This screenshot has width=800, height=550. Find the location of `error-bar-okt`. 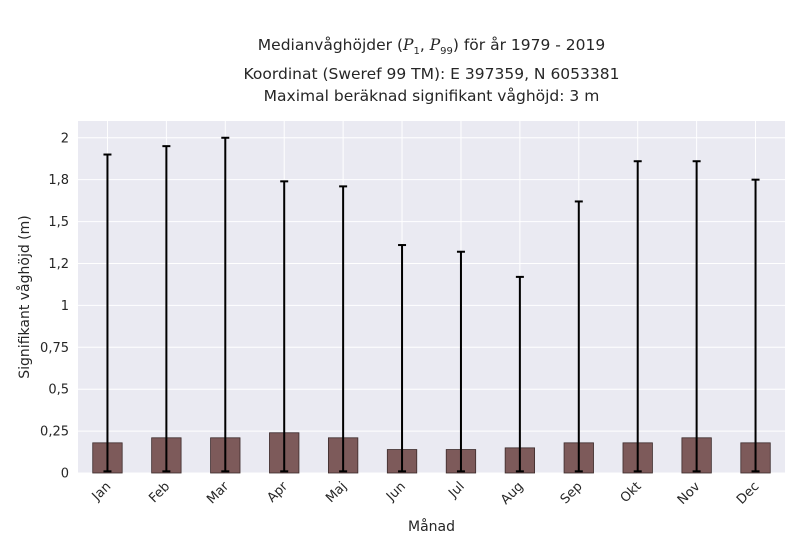

error-bar-okt is located at coordinates (637, 316).